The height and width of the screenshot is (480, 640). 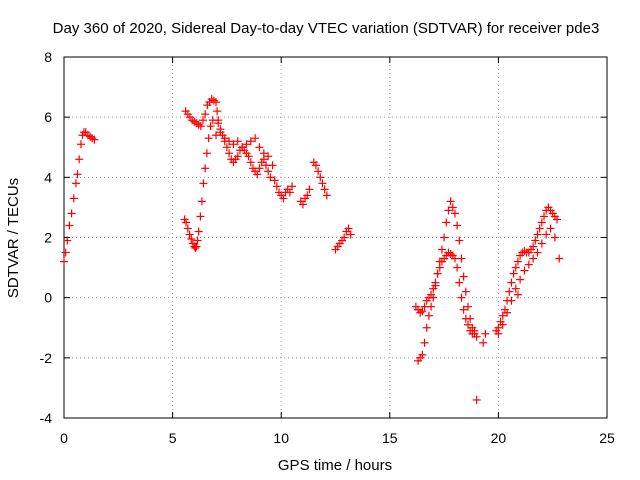 What do you see at coordinates (173, 438) in the screenshot?
I see `x-tick-label: 5` at bounding box center [173, 438].